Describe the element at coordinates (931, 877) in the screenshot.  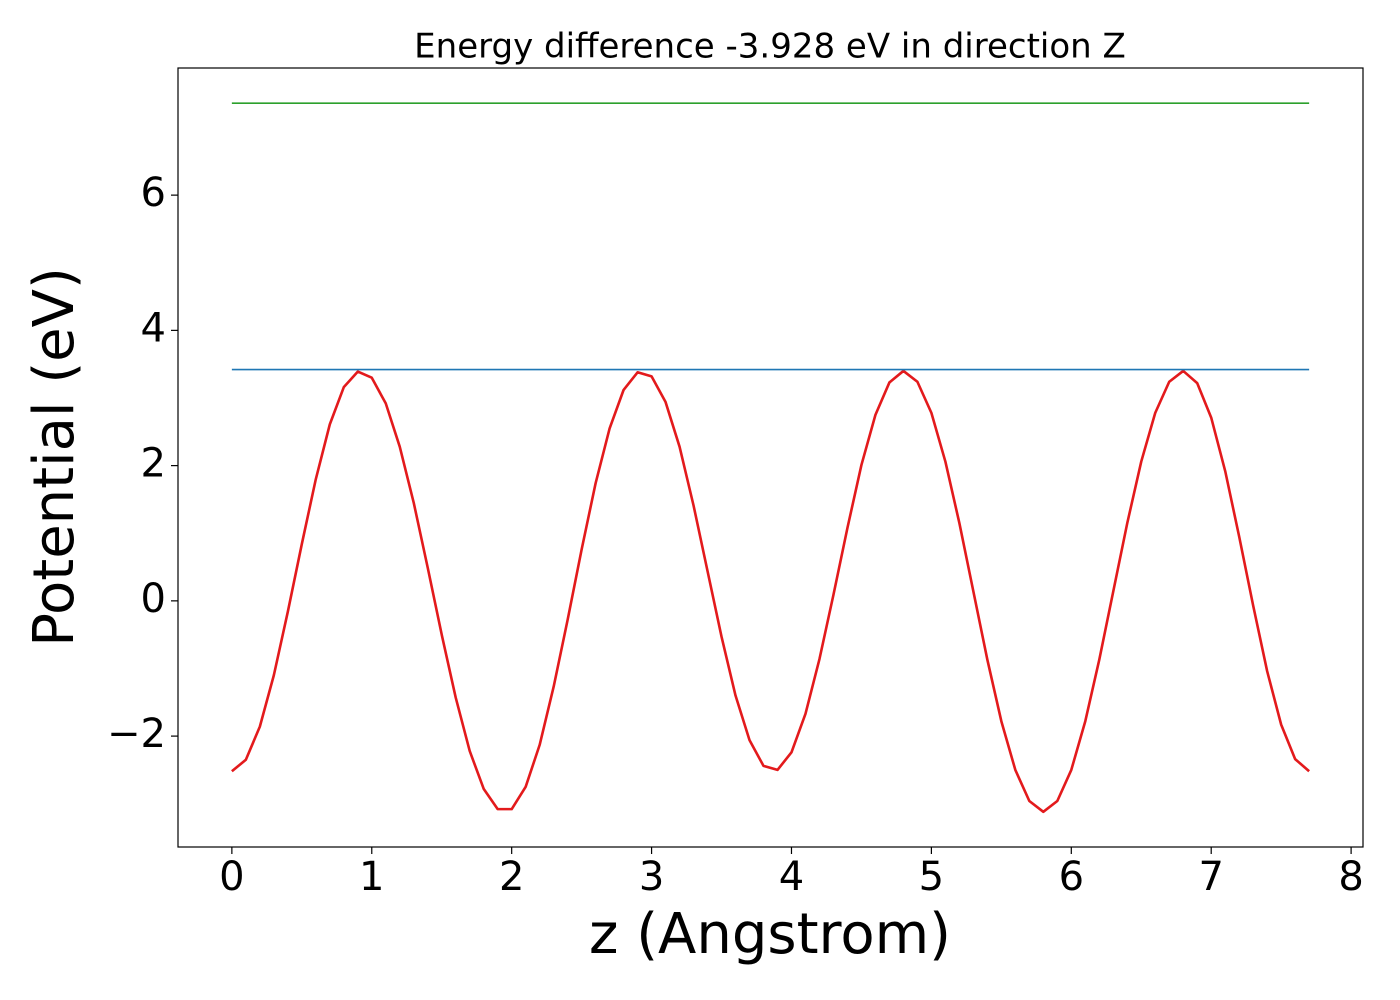
I see `x-tick-label: 5` at that location.